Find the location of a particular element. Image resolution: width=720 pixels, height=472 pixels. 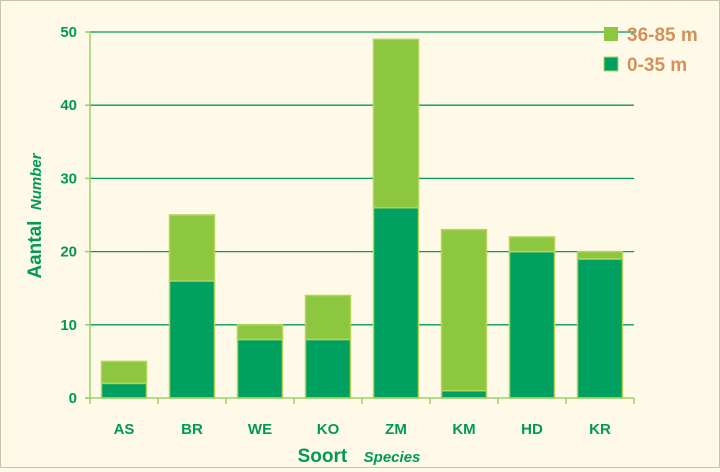

legend: 36-85 m 0-35 m is located at coordinates (650, 50).